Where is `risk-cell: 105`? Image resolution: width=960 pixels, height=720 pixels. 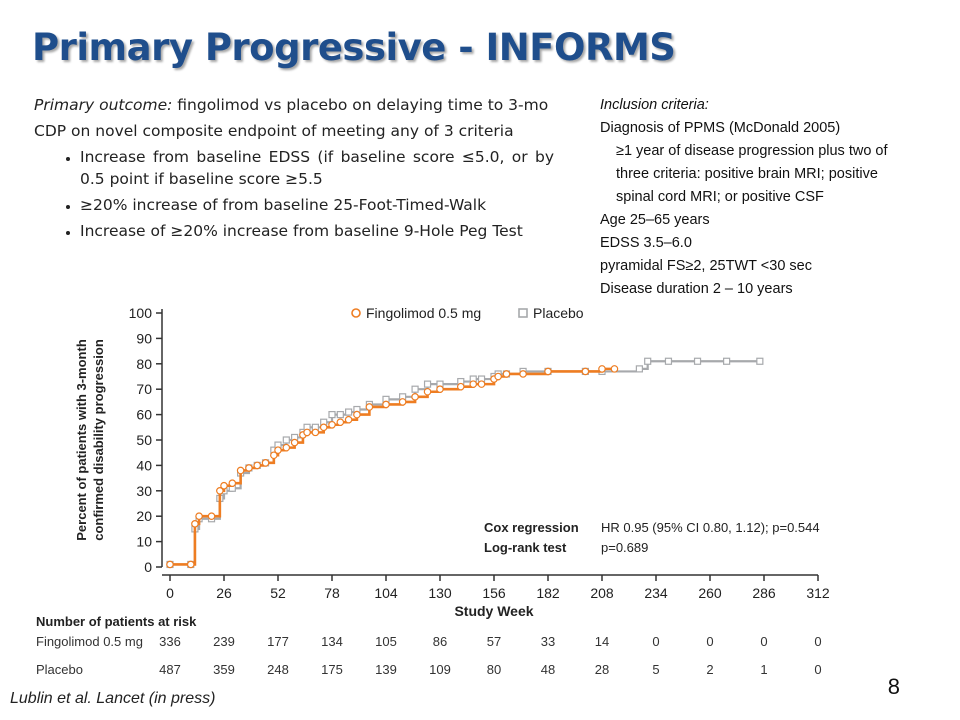
risk-cell: 105 is located at coordinates (386, 641).